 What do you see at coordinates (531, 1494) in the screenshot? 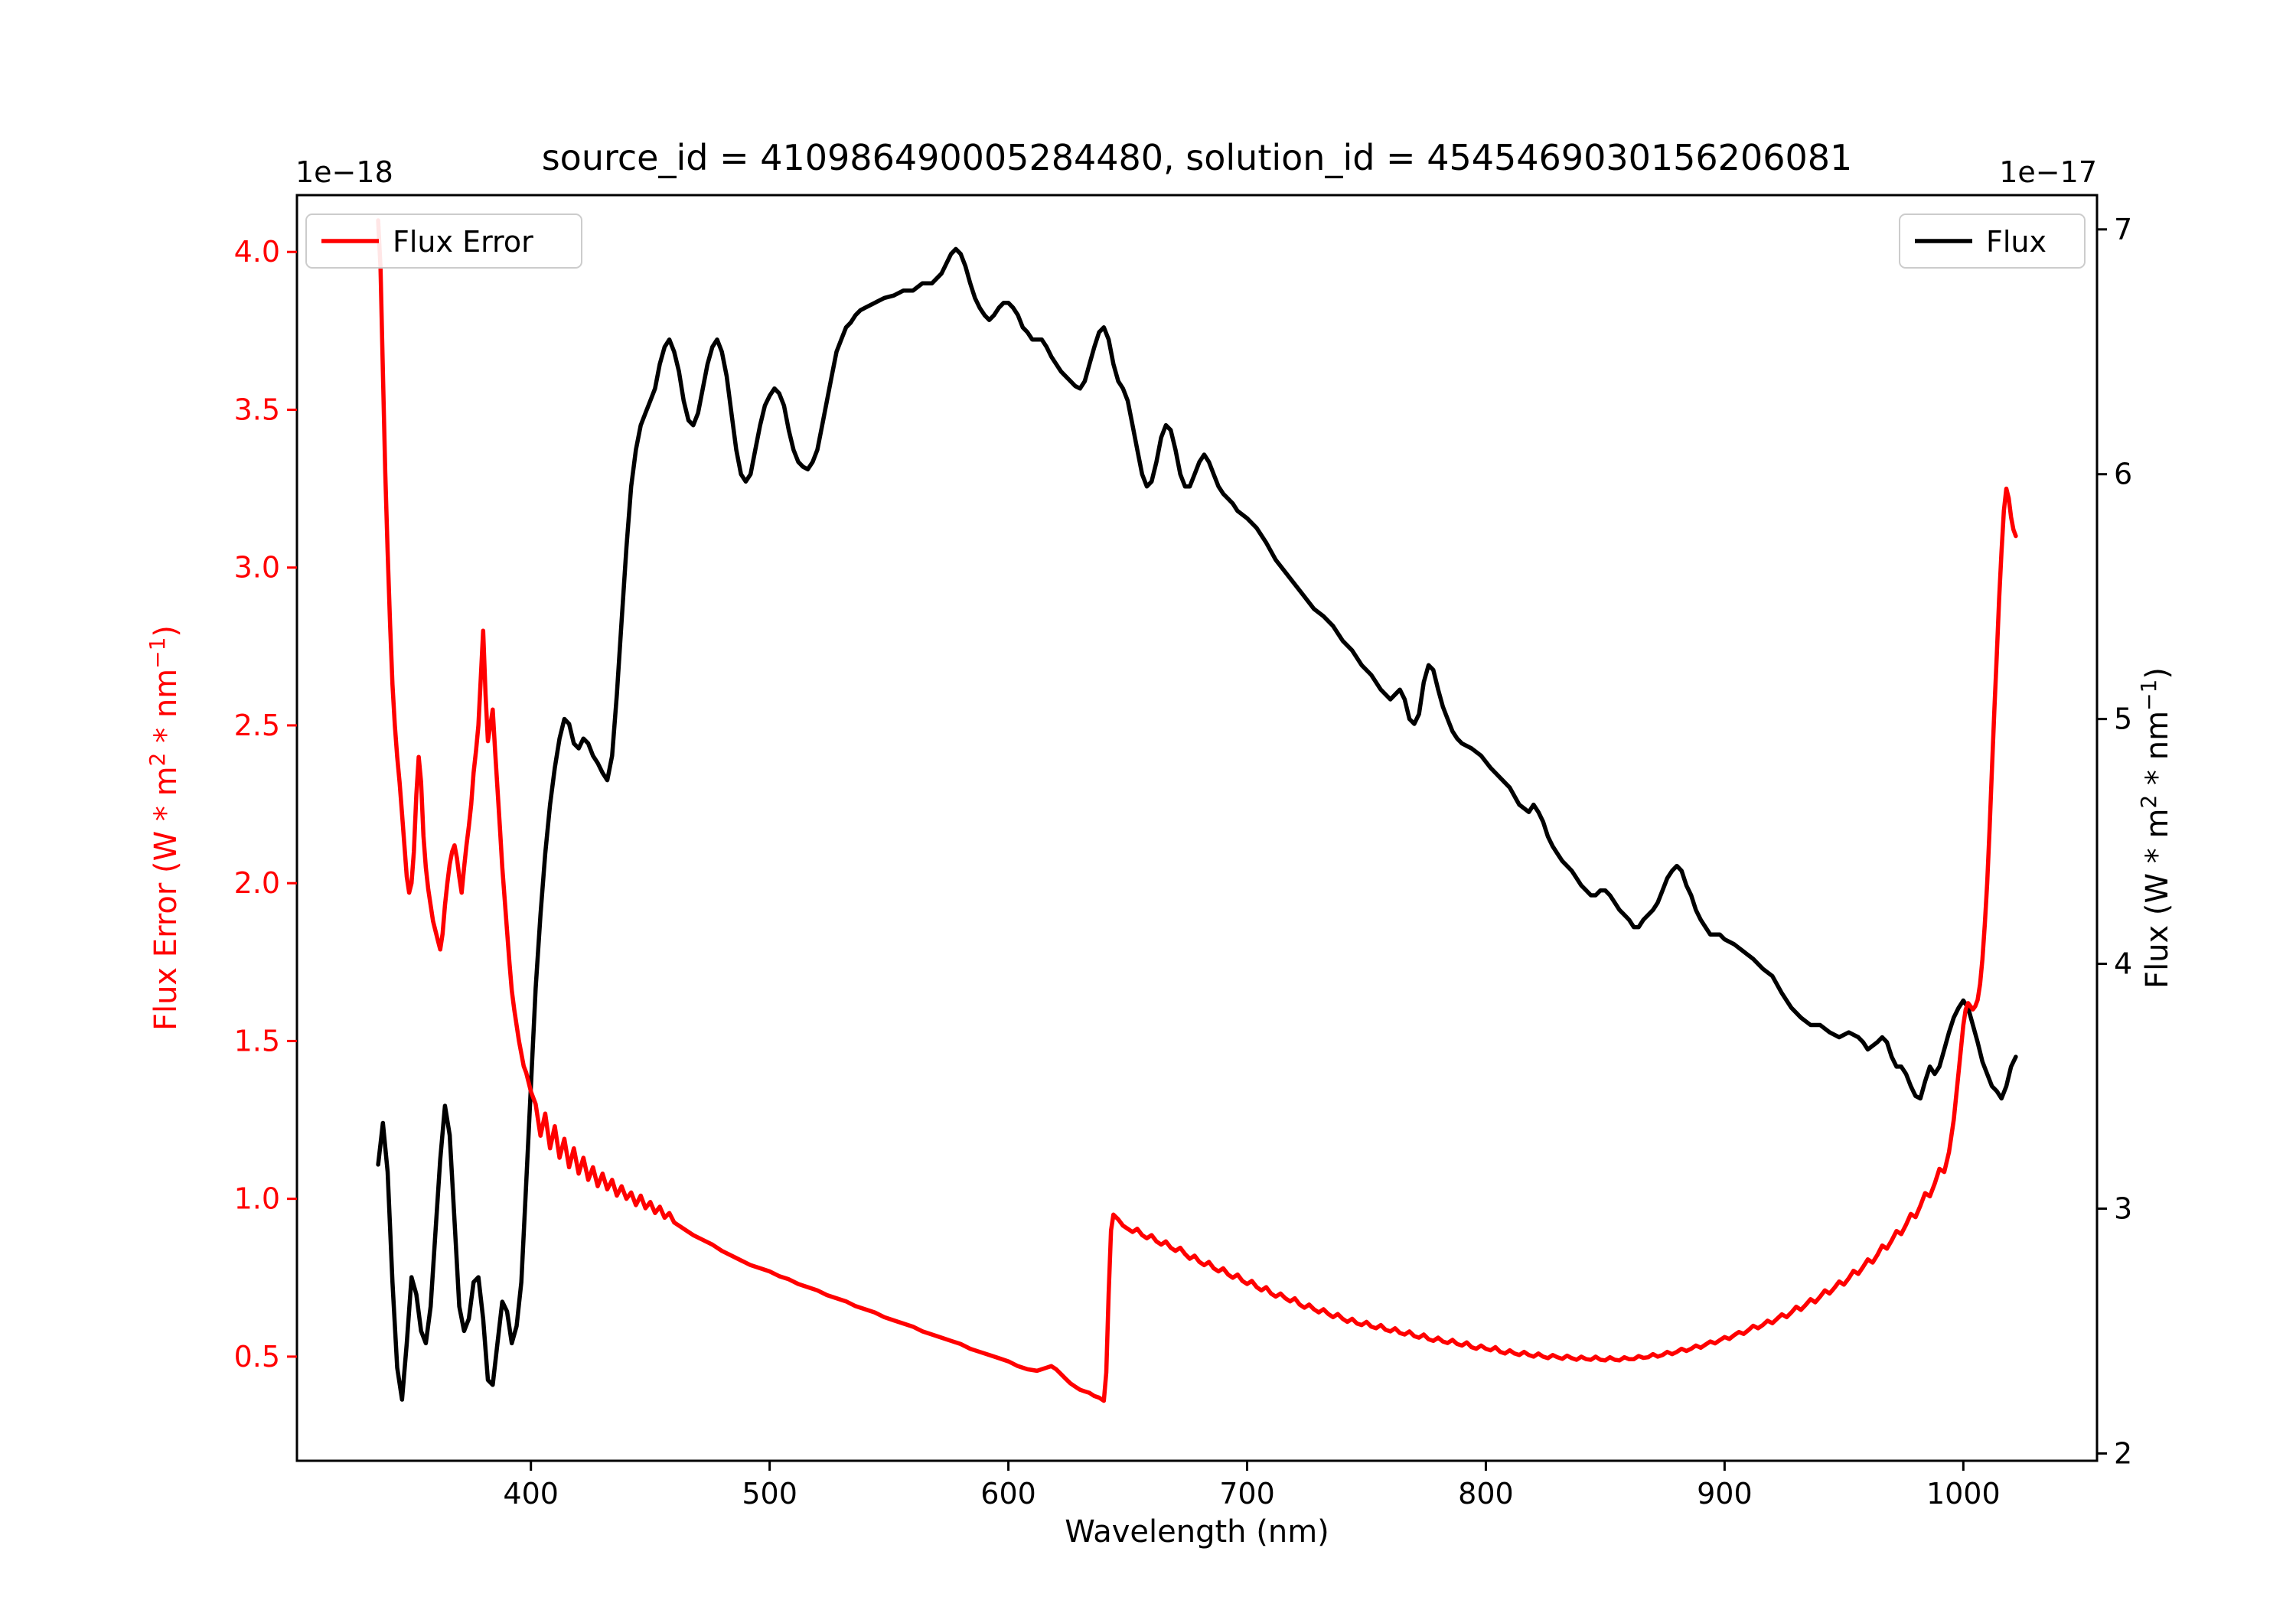
I see `x-tick-label: 400` at bounding box center [531, 1494].